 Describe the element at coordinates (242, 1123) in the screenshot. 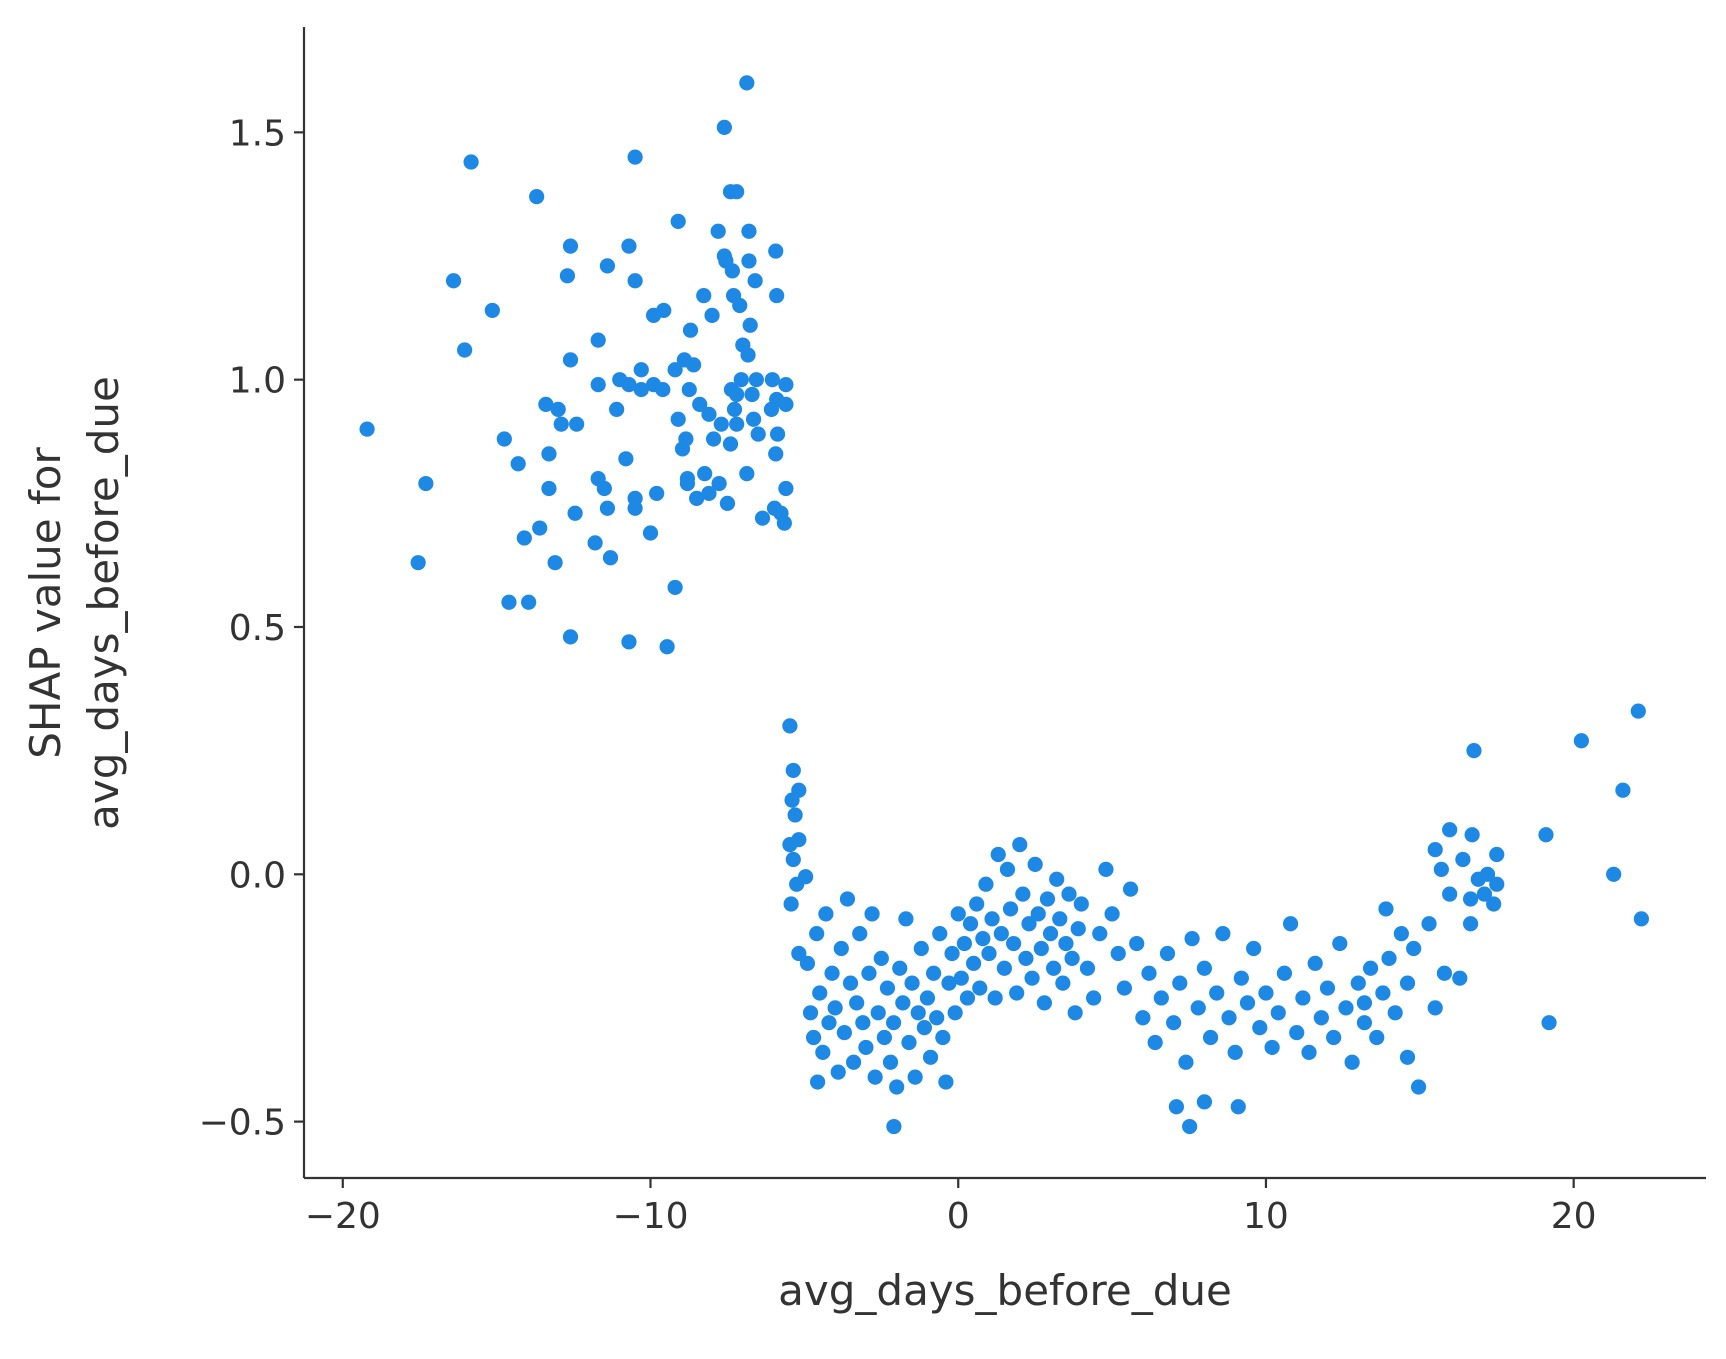

I see `y-tick-label: −0.5` at that location.